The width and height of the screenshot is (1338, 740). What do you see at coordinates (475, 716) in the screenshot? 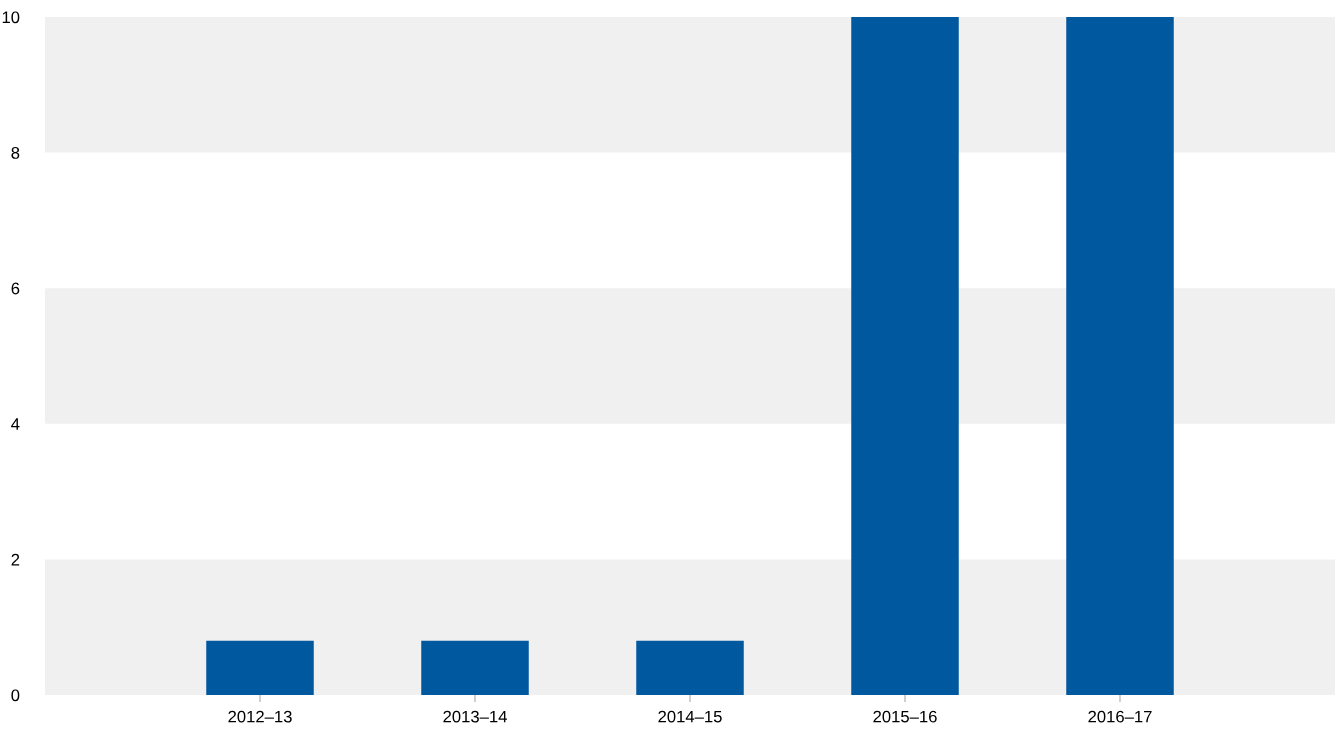
I see `x-tick-label: 2013–14` at bounding box center [475, 716].